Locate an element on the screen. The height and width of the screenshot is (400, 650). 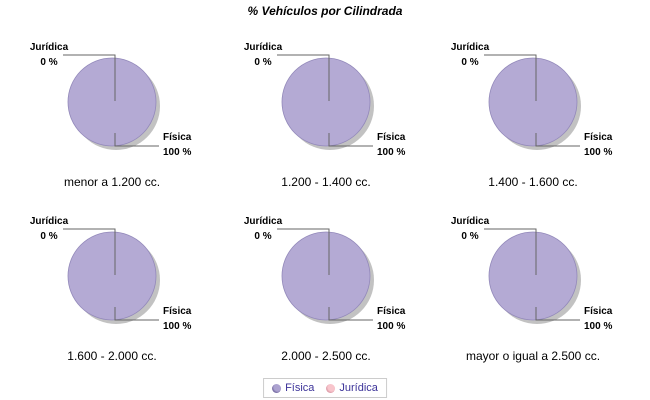
legend-item-fisica: Física is located at coordinates (293, 388).